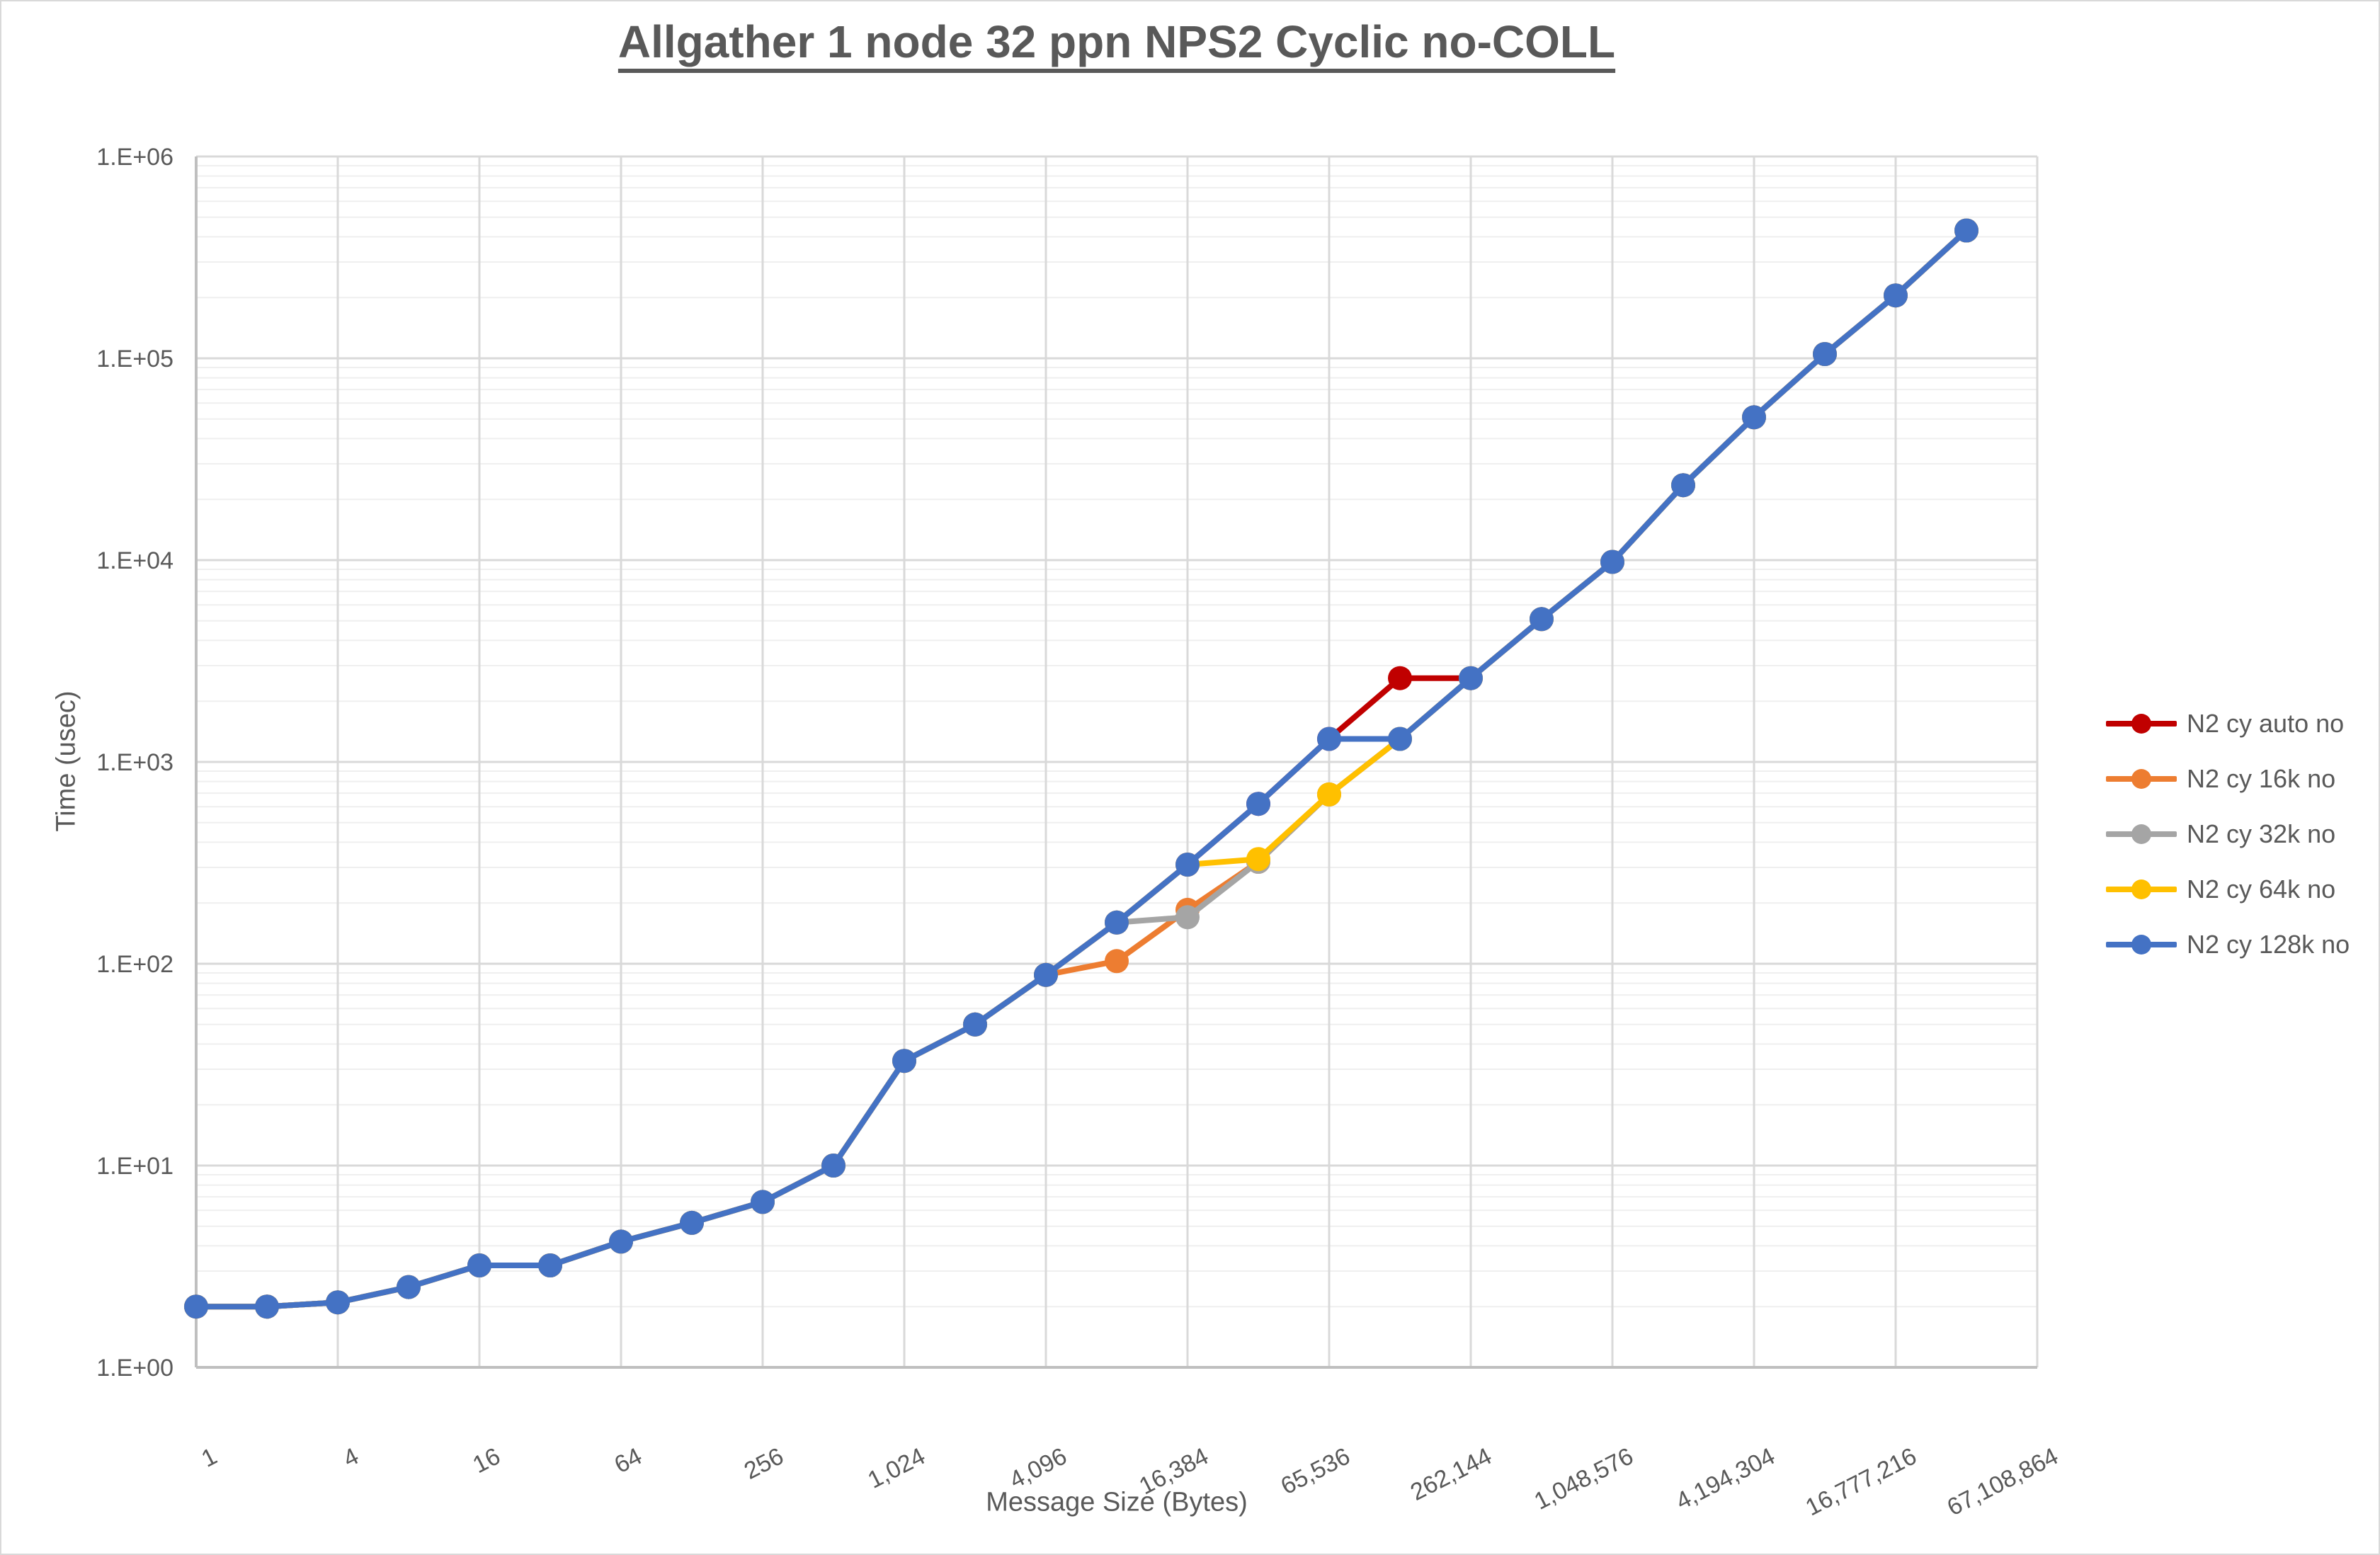  I want to click on x-tick-label: 16,777,216, so click(1861, 1482).